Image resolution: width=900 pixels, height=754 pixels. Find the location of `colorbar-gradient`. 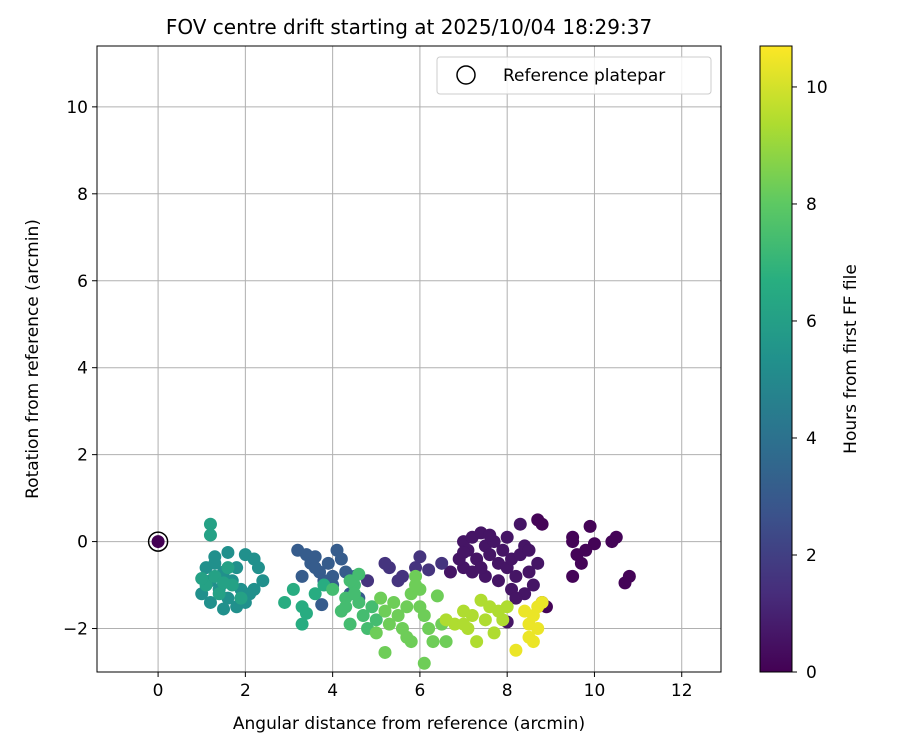

colorbar-gradient is located at coordinates (776, 359).